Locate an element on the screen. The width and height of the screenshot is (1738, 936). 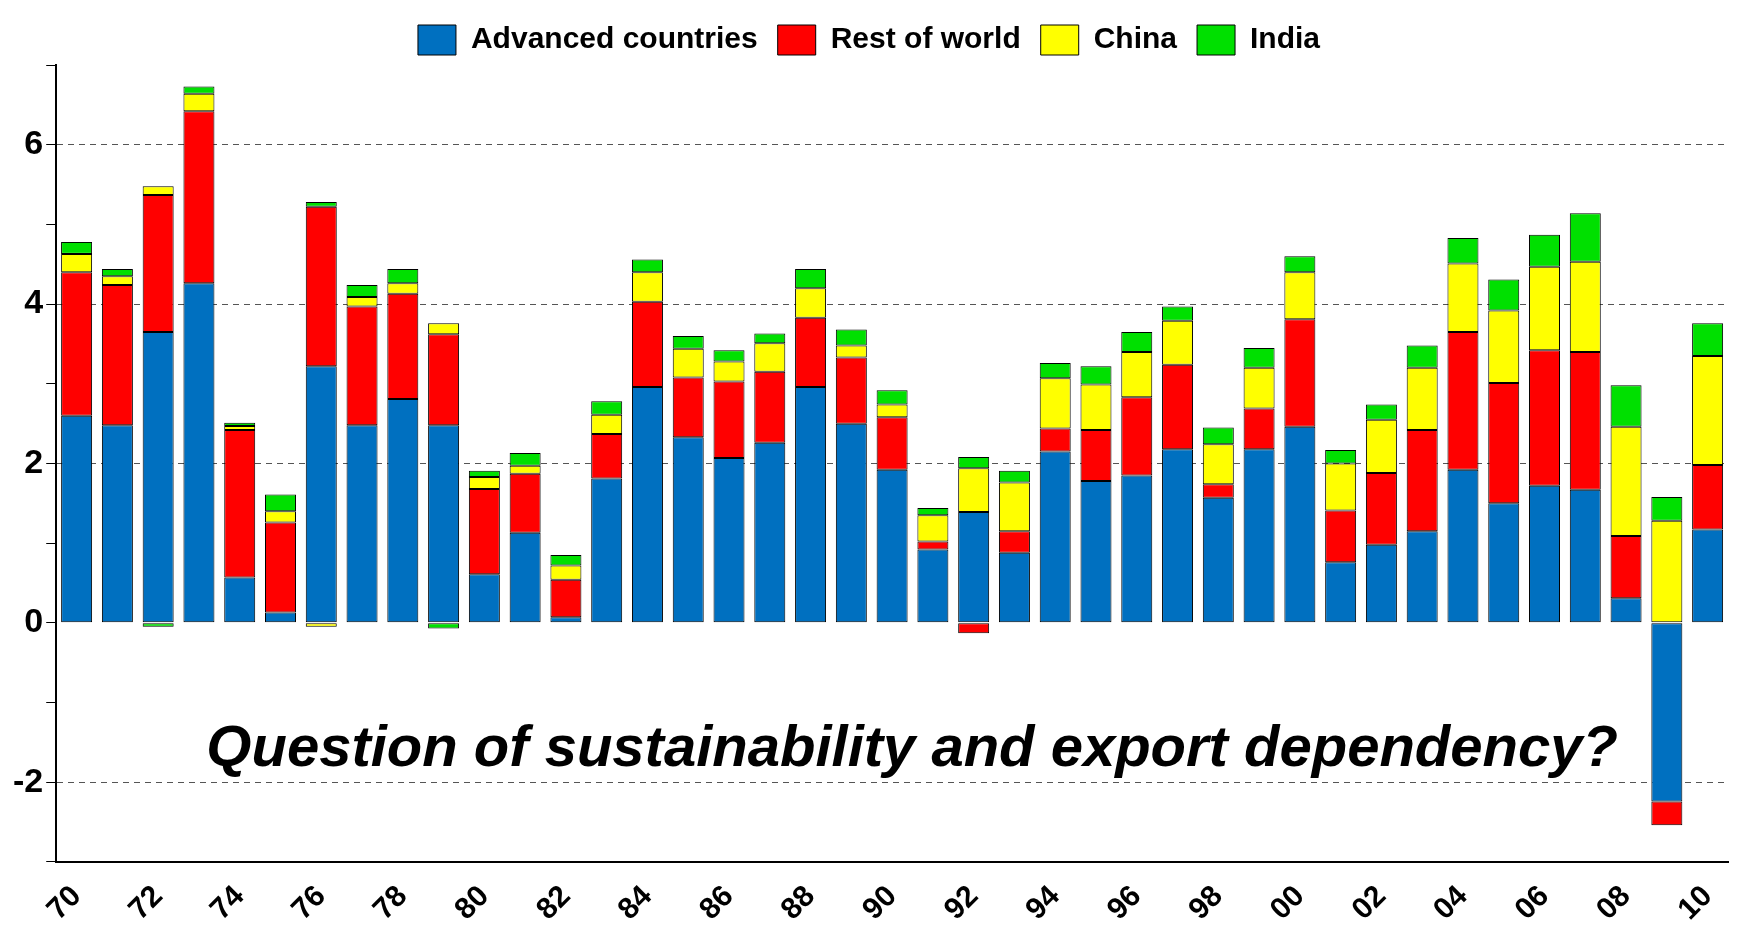
legend-label: India is located at coordinates (1285, 38).